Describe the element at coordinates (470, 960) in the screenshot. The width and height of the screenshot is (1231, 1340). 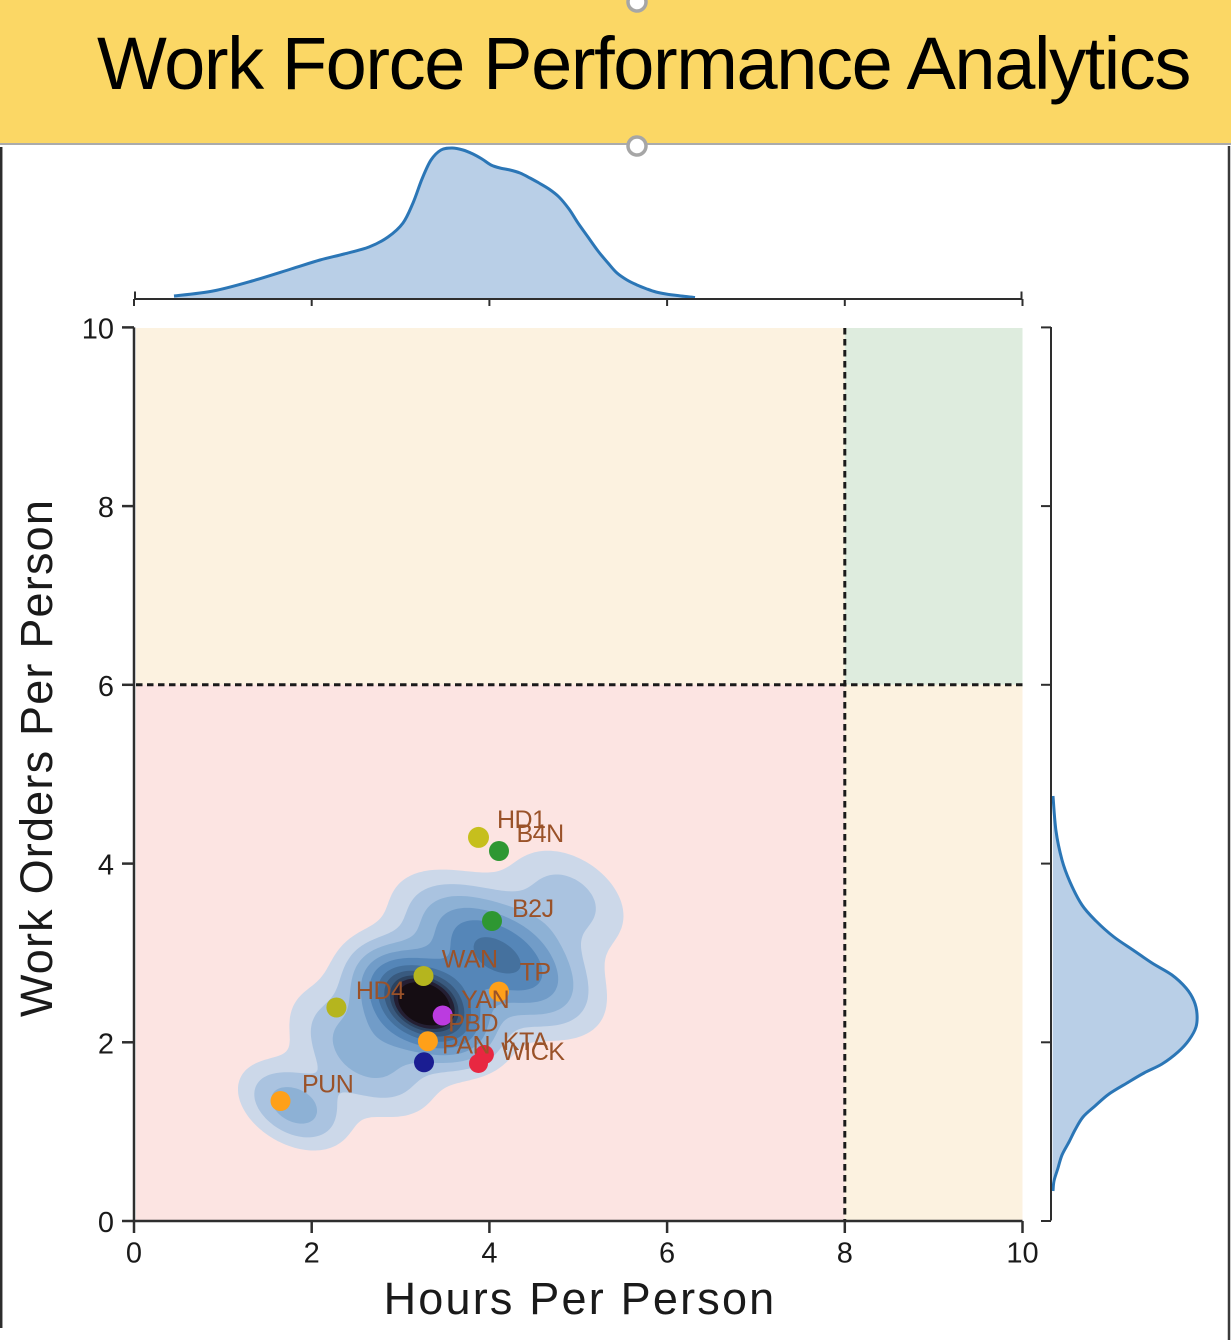
I see `svg-text: WAN` at that location.